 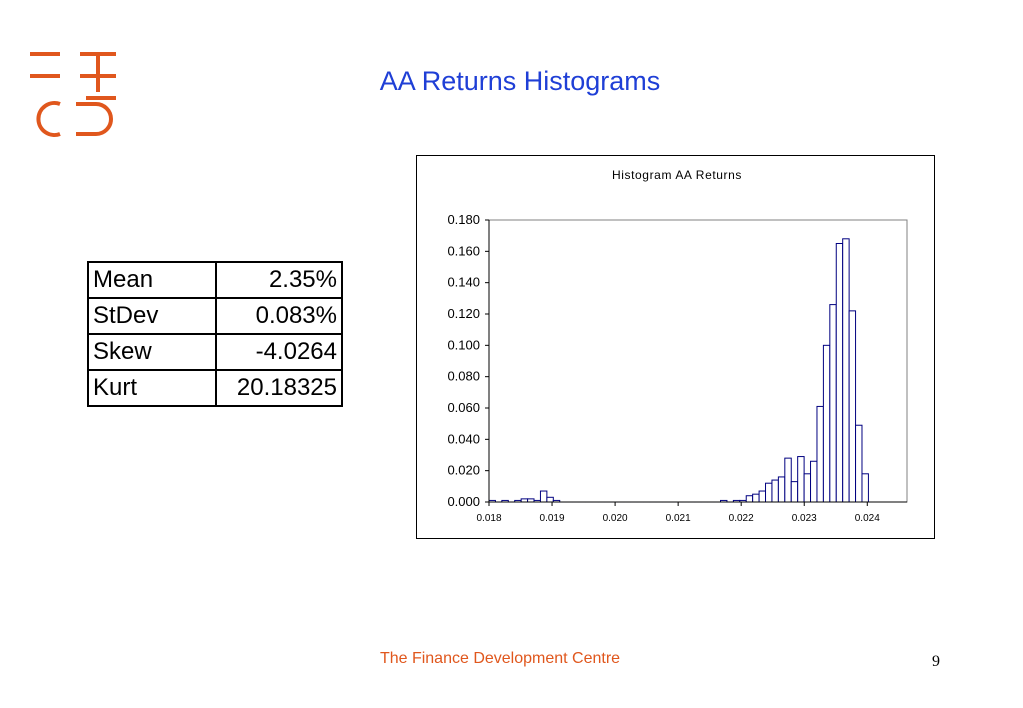 What do you see at coordinates (804, 518) in the screenshot?
I see `x-tick-label: 0.023` at bounding box center [804, 518].